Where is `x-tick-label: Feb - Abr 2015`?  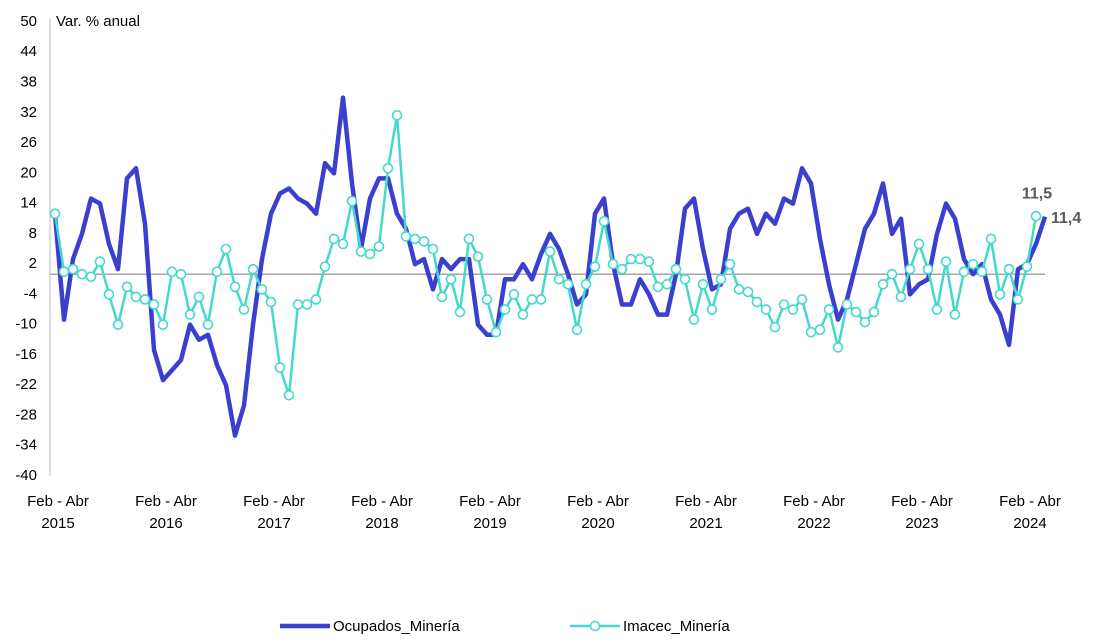
x-tick-label: Feb - Abr 2015 is located at coordinates (58, 512).